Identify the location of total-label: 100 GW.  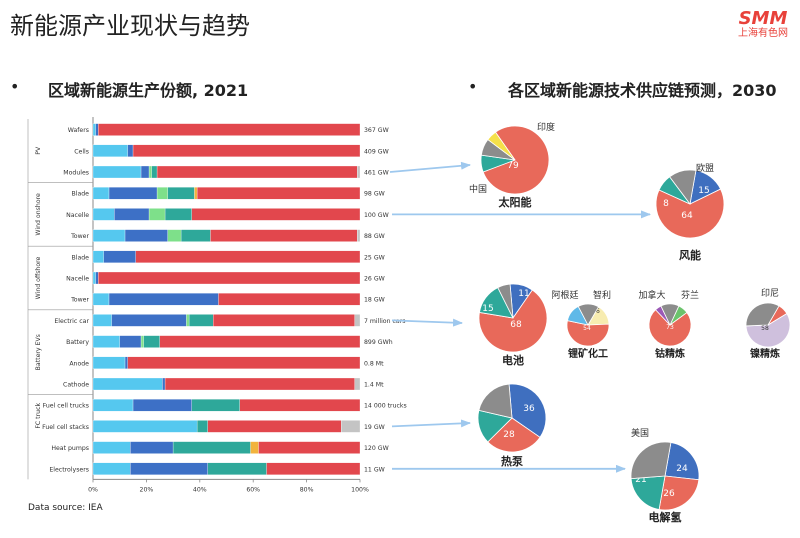
(376, 215).